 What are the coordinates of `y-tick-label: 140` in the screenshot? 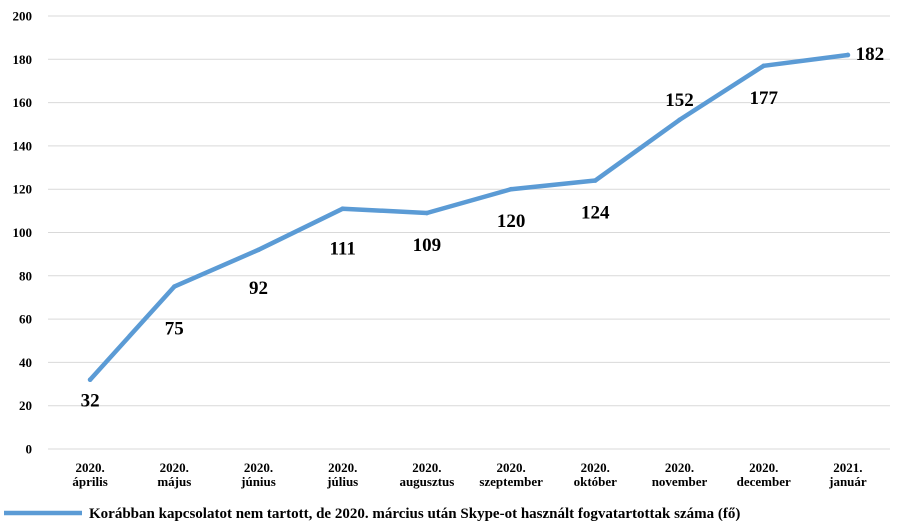 It's located at (23, 145).